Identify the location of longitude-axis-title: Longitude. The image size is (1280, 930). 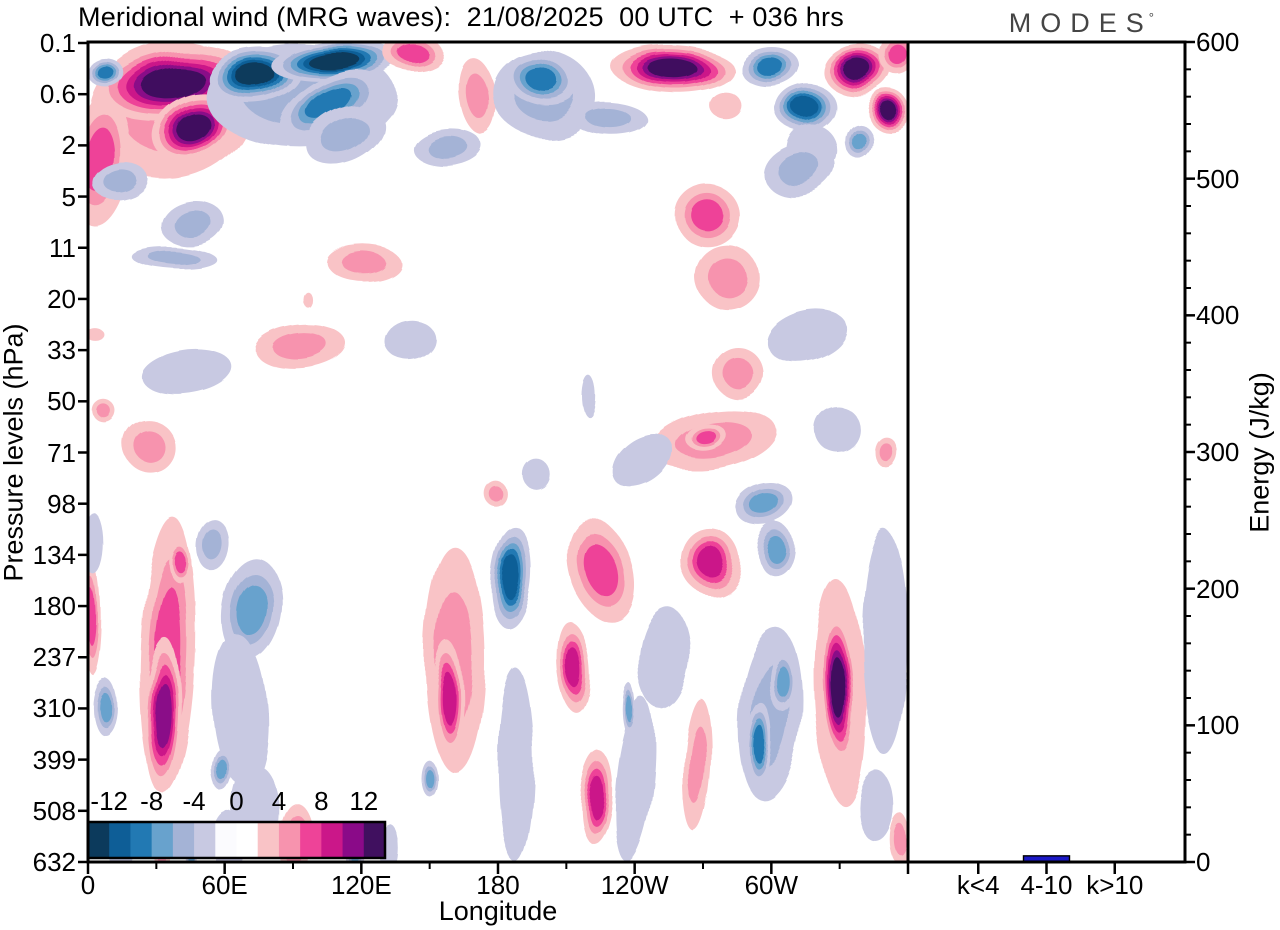
(498, 911).